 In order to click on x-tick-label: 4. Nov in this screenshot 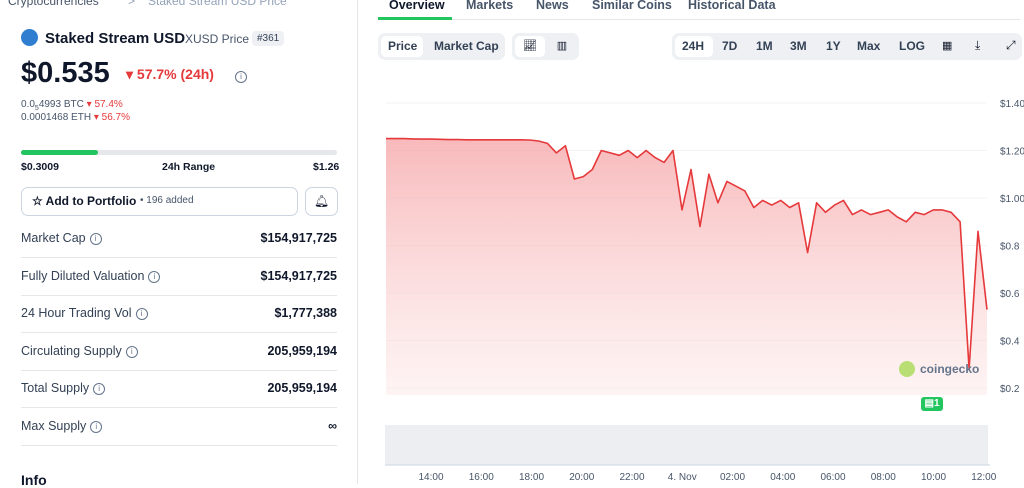, I will do `click(682, 477)`.